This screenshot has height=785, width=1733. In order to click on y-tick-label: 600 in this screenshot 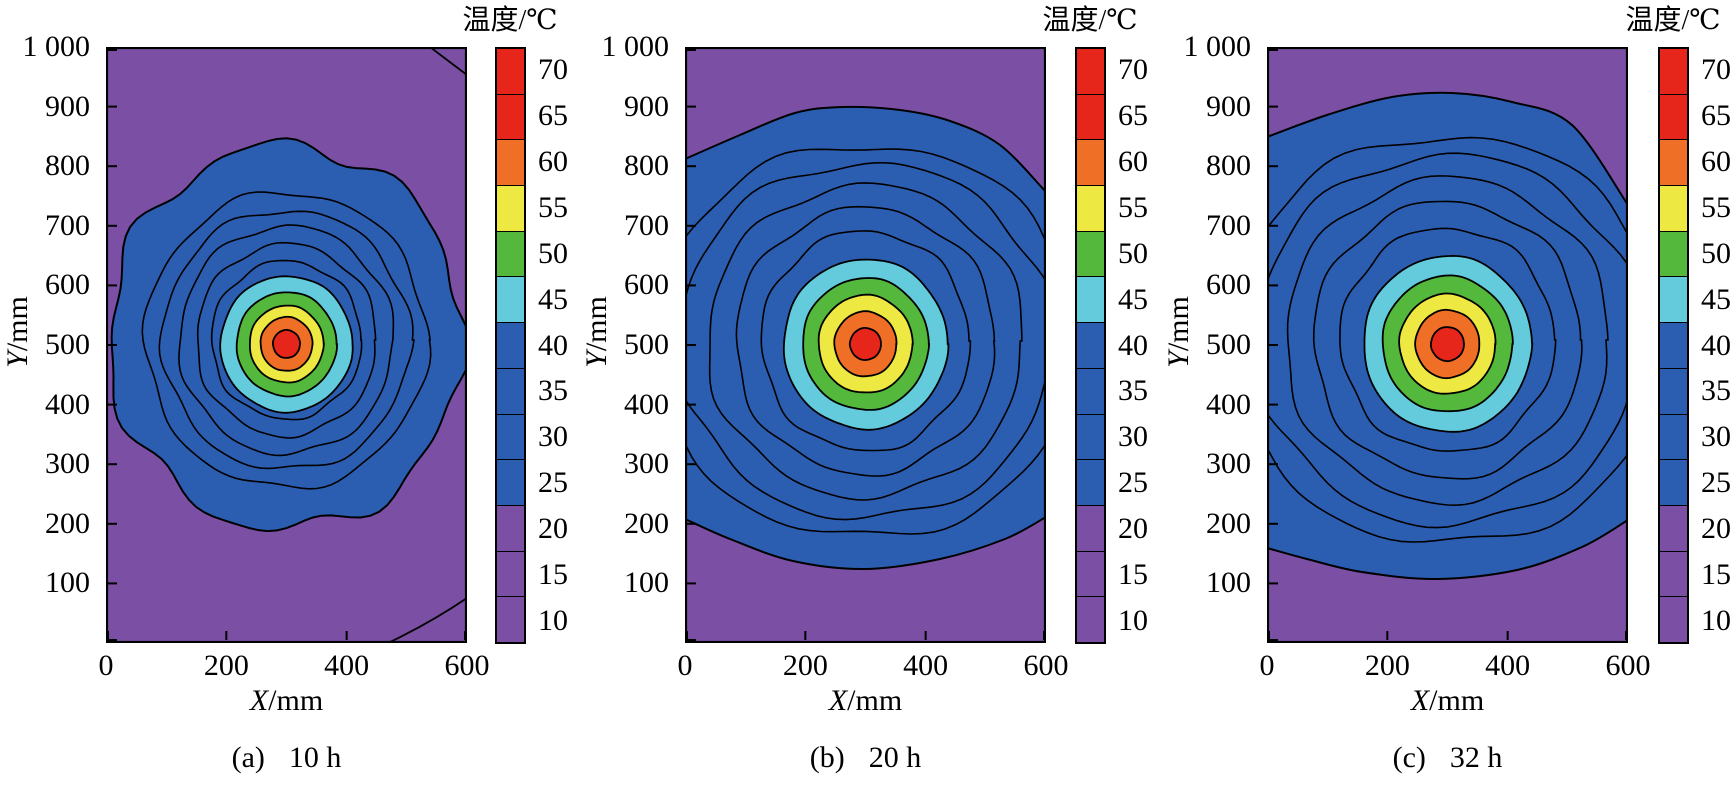, I will do `click(1228, 285)`.